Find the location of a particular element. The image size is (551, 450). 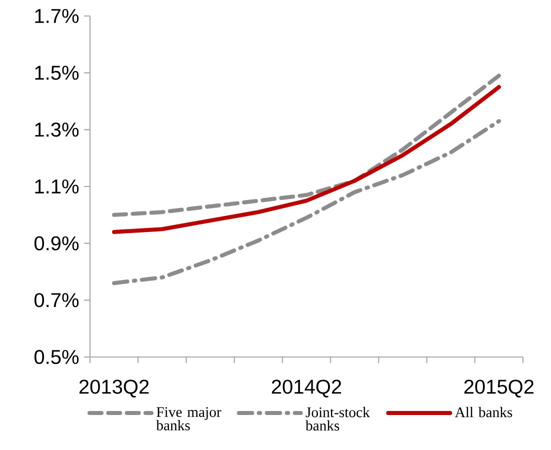

legend-label: All banks is located at coordinates (483, 412).